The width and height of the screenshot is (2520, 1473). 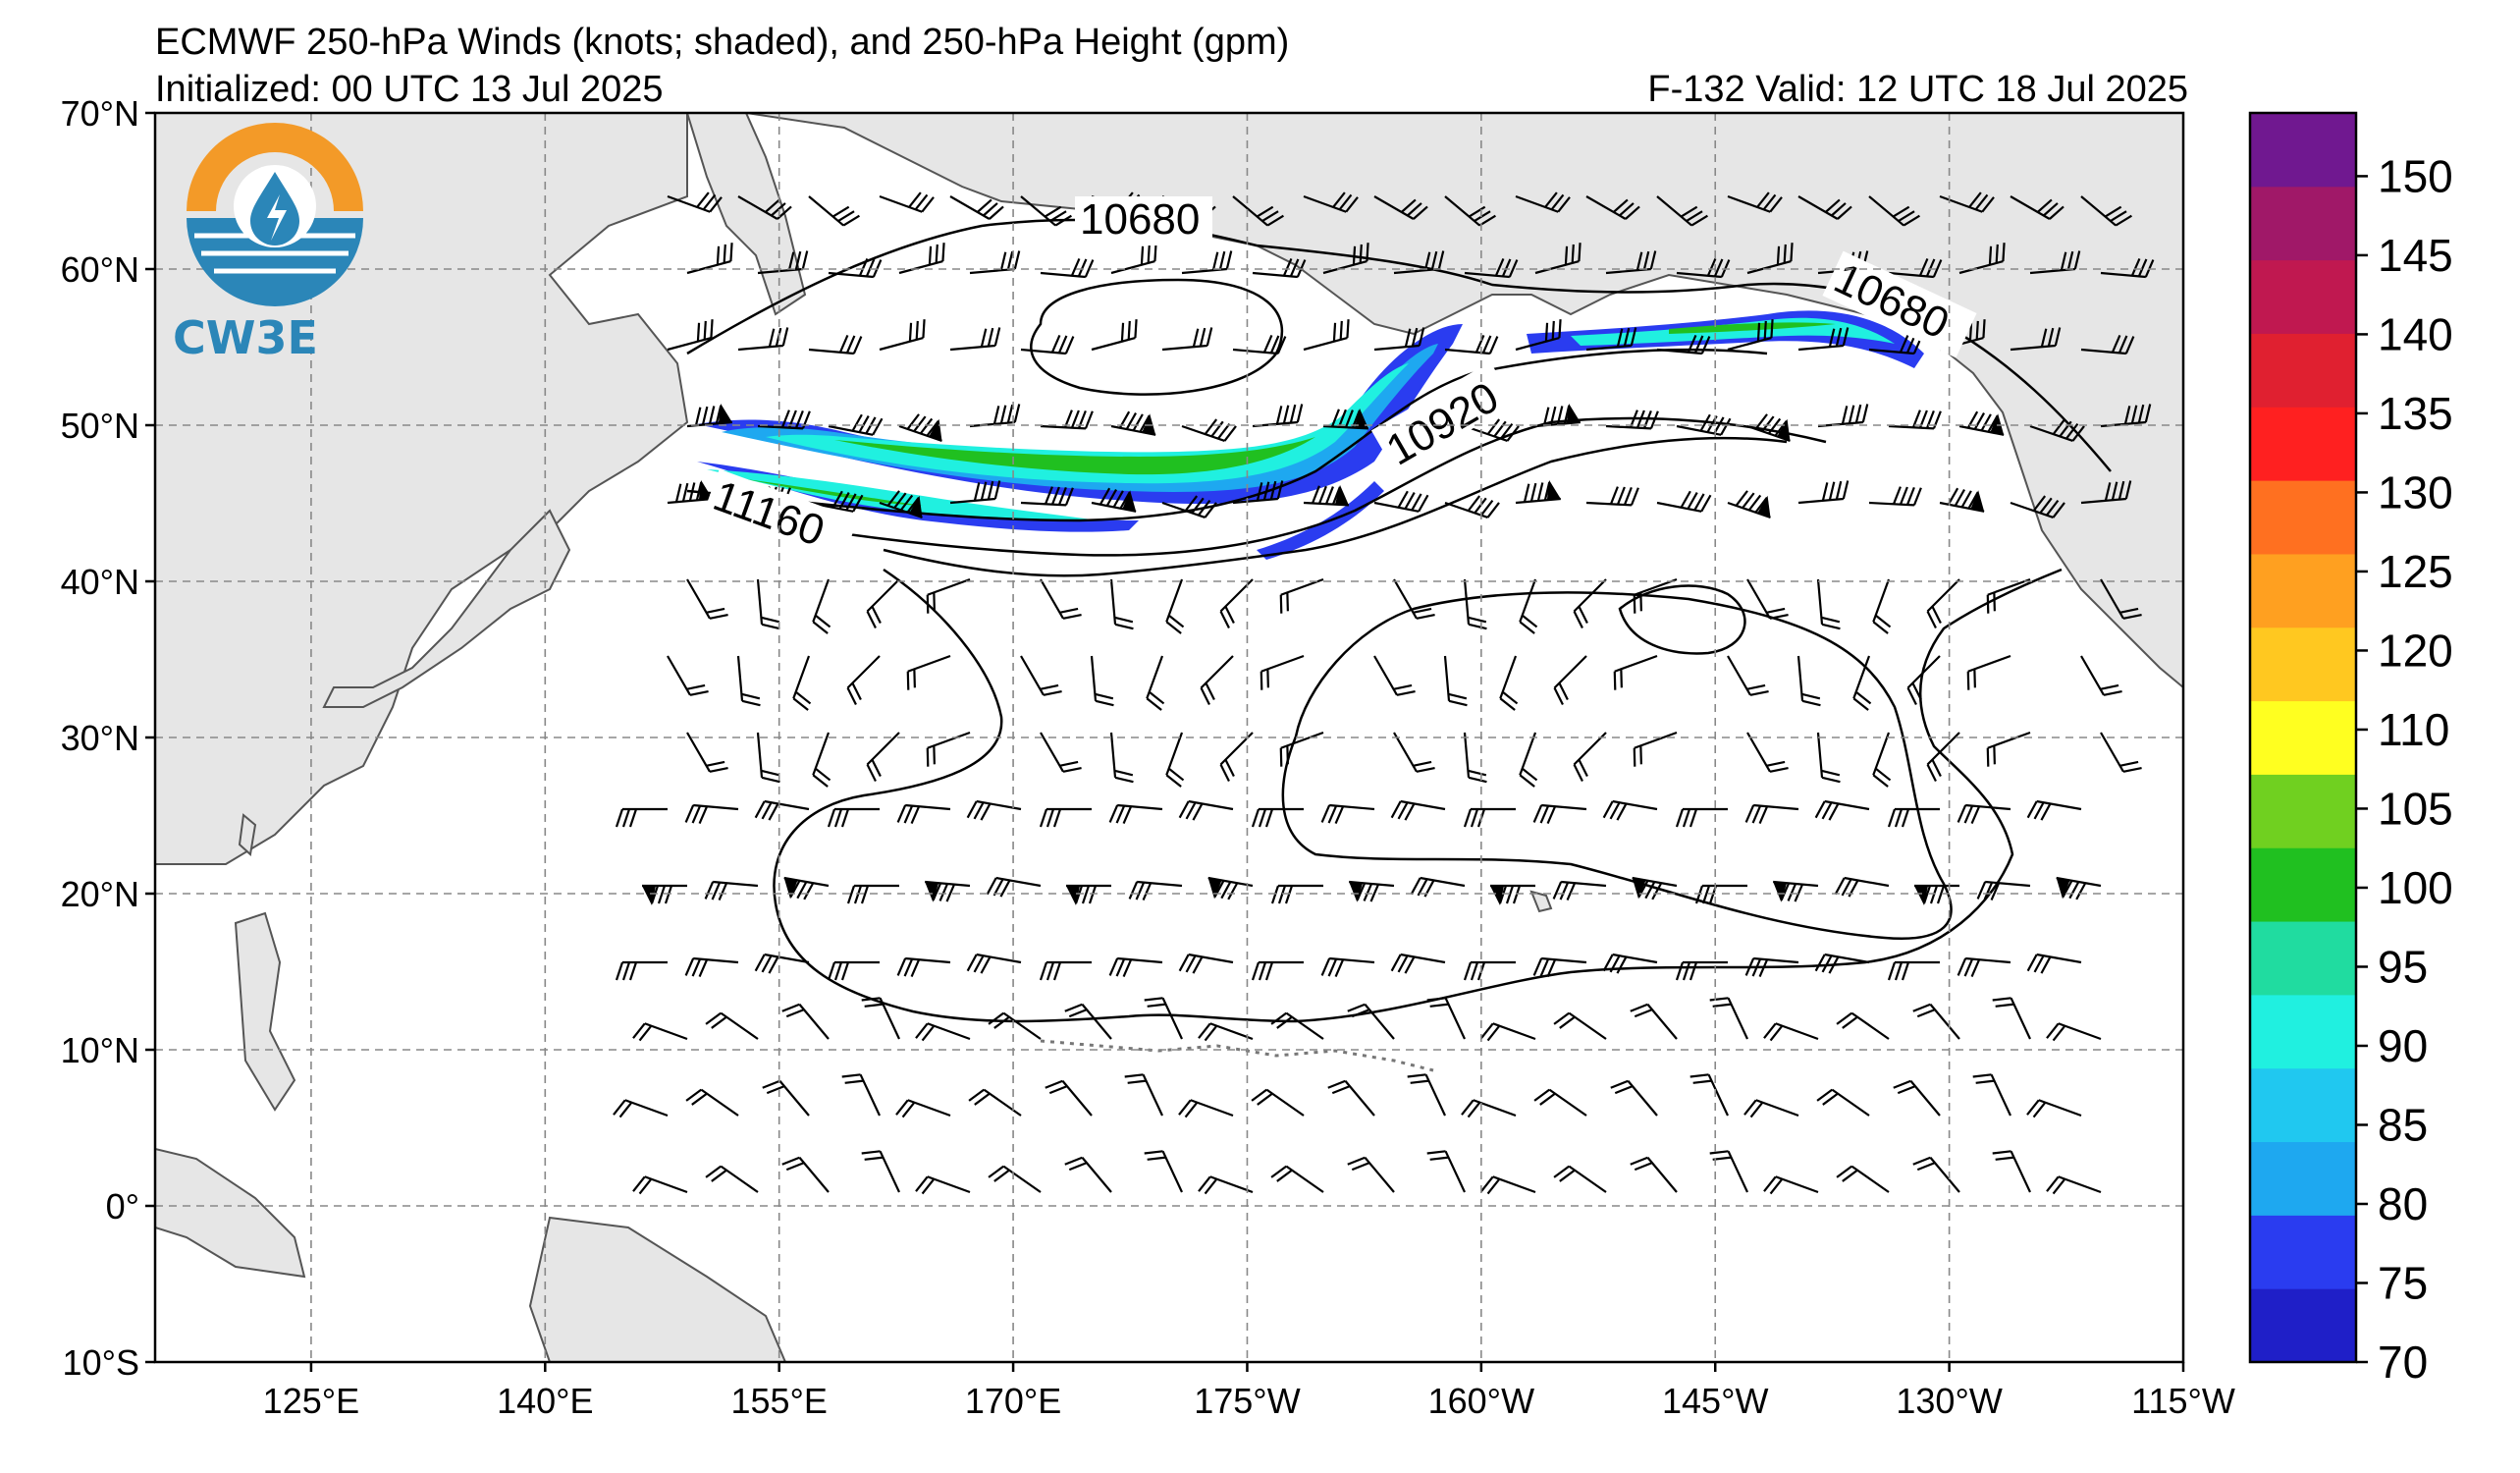 I want to click on lat-label: 40°N, so click(x=100, y=582).